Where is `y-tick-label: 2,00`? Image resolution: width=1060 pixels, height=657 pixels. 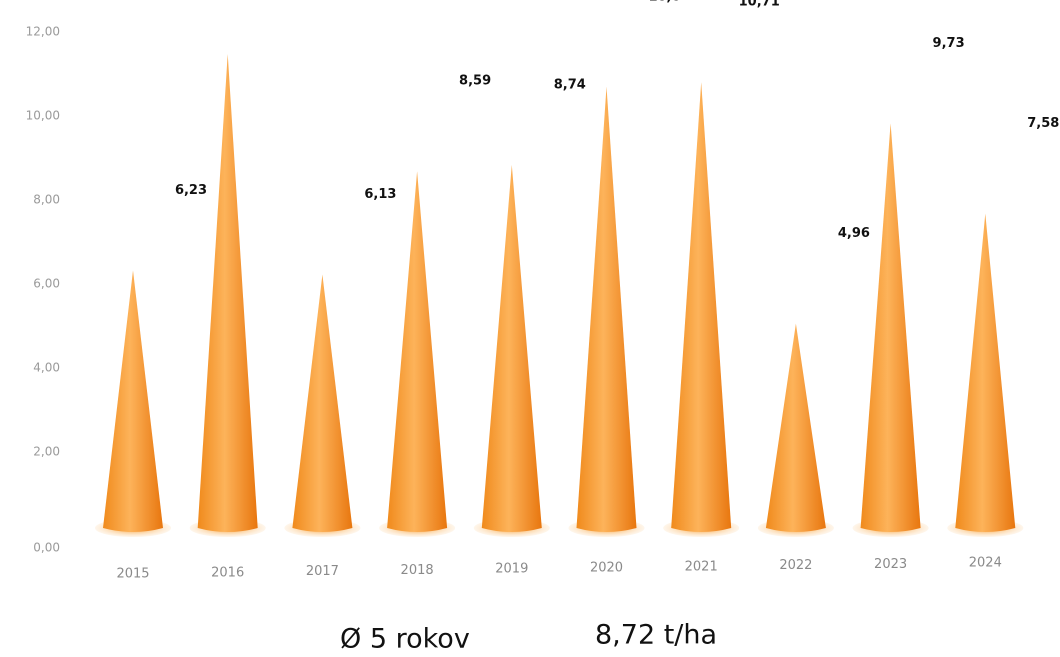
y-tick-label: 2,00 is located at coordinates (46, 452).